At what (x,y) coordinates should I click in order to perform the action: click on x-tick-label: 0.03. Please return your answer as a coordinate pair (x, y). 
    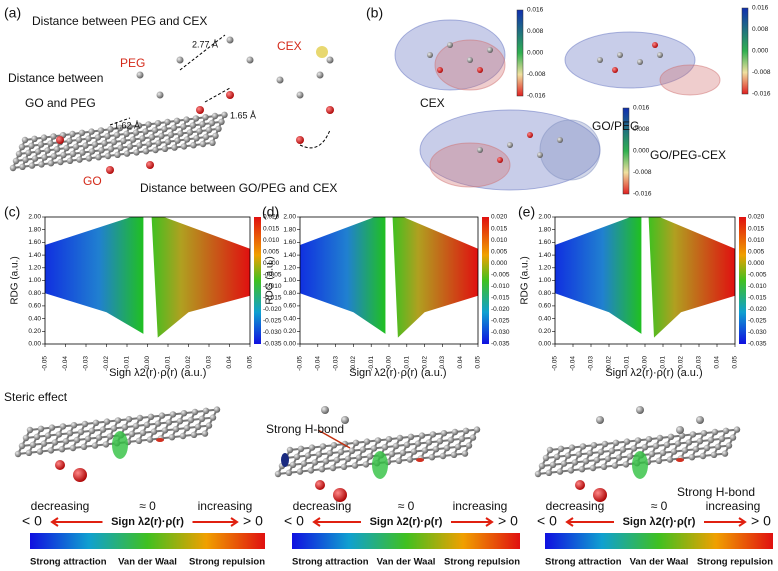
    Looking at the image, I should click on (699, 362).